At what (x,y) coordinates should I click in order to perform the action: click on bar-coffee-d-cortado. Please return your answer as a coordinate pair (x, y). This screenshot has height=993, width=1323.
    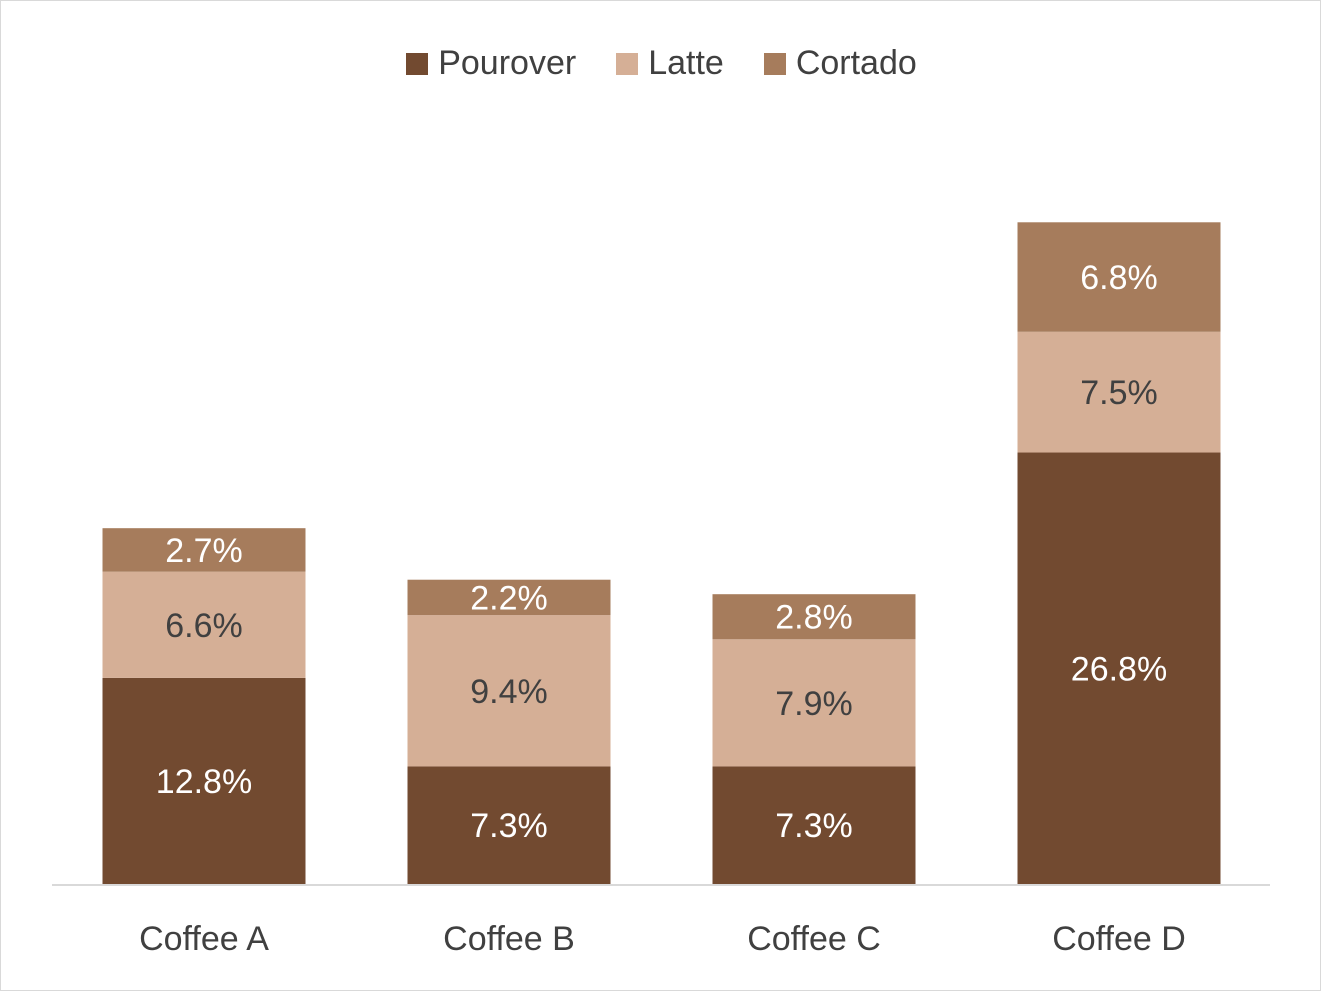
    Looking at the image, I should click on (1119, 277).